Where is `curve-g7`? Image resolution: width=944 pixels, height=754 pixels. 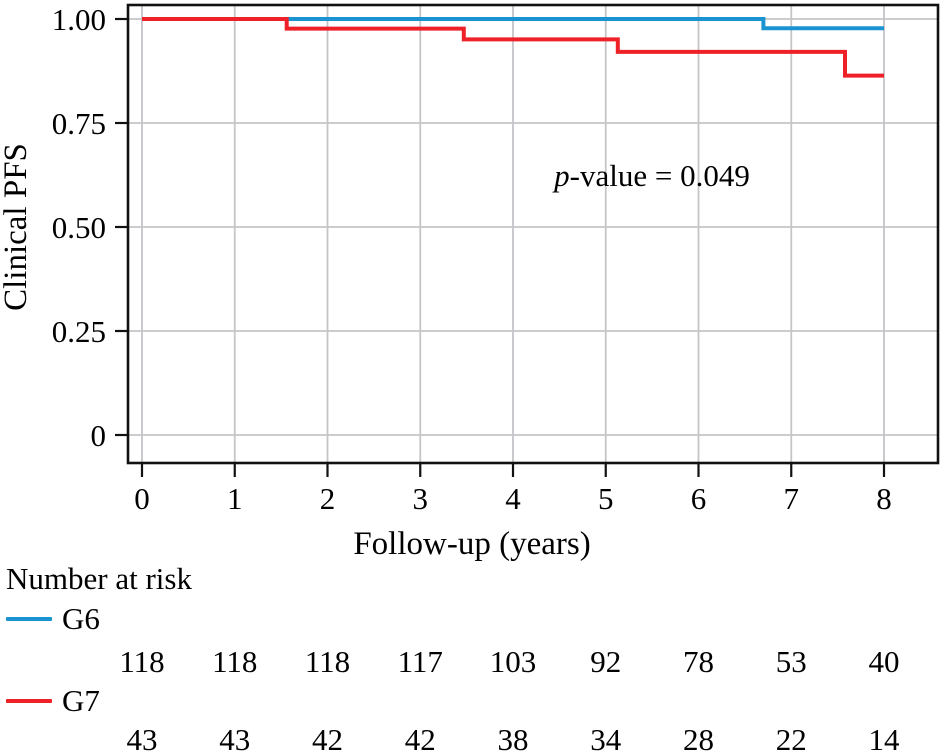
curve-g7 is located at coordinates (513, 47).